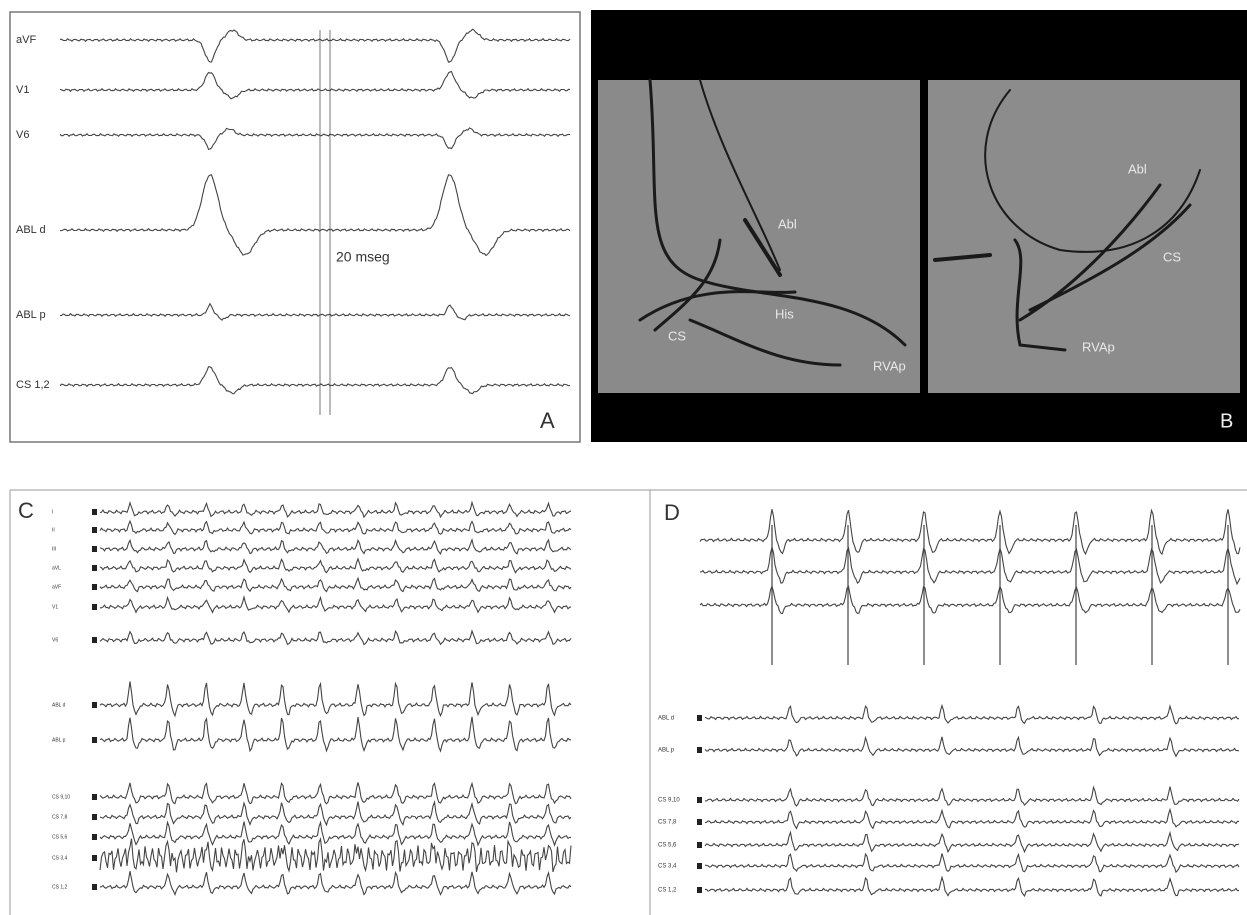 The width and height of the screenshot is (1247, 915). Describe the element at coordinates (54, 549) in the screenshot. I see `lead-label: III` at that location.